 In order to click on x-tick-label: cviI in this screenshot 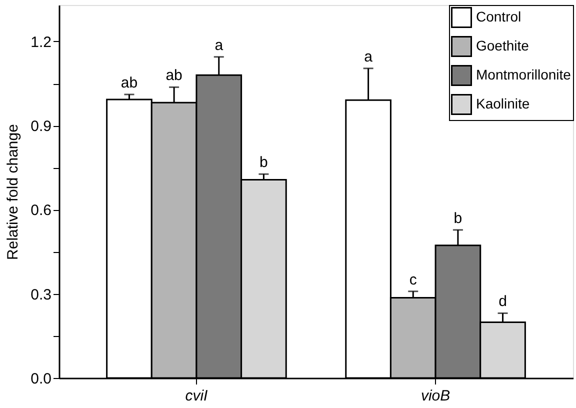, I will do `click(196, 396)`.